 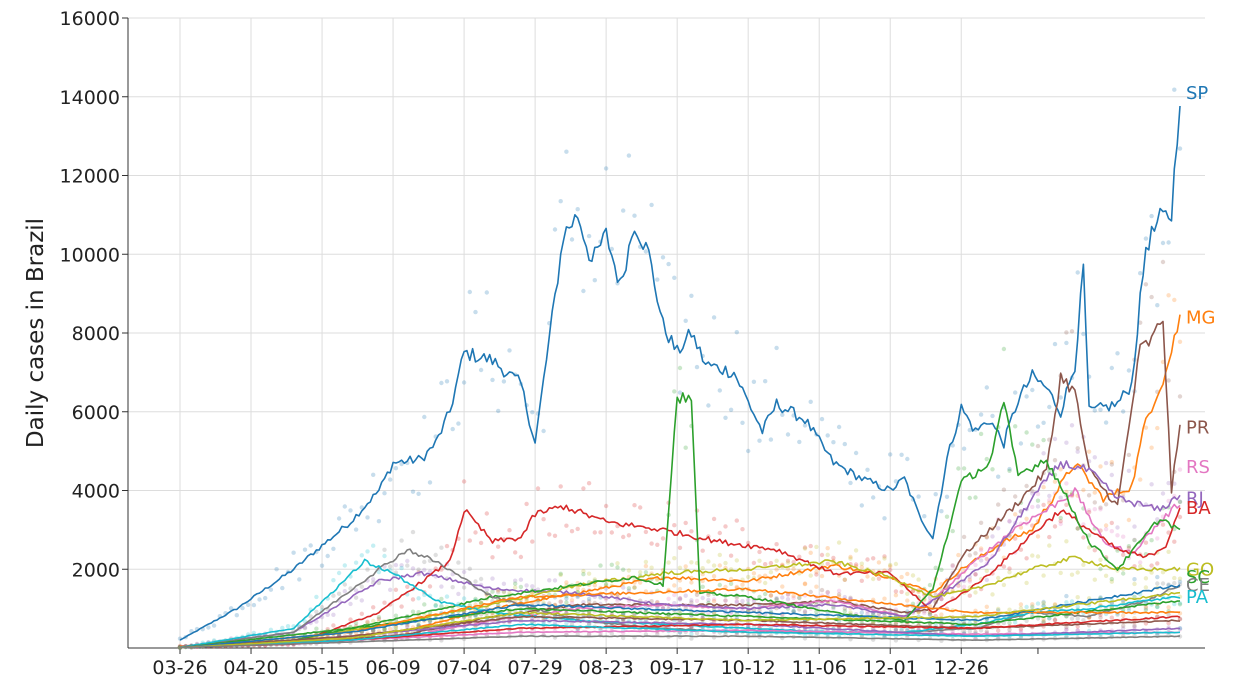 What do you see at coordinates (680, 642) in the screenshot?
I see `series-line` at bounding box center [680, 642].